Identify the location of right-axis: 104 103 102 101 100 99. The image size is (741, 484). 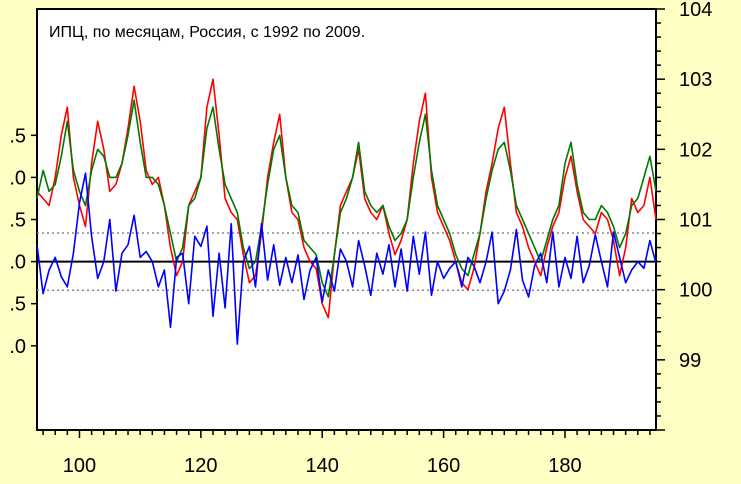
(684, 215).